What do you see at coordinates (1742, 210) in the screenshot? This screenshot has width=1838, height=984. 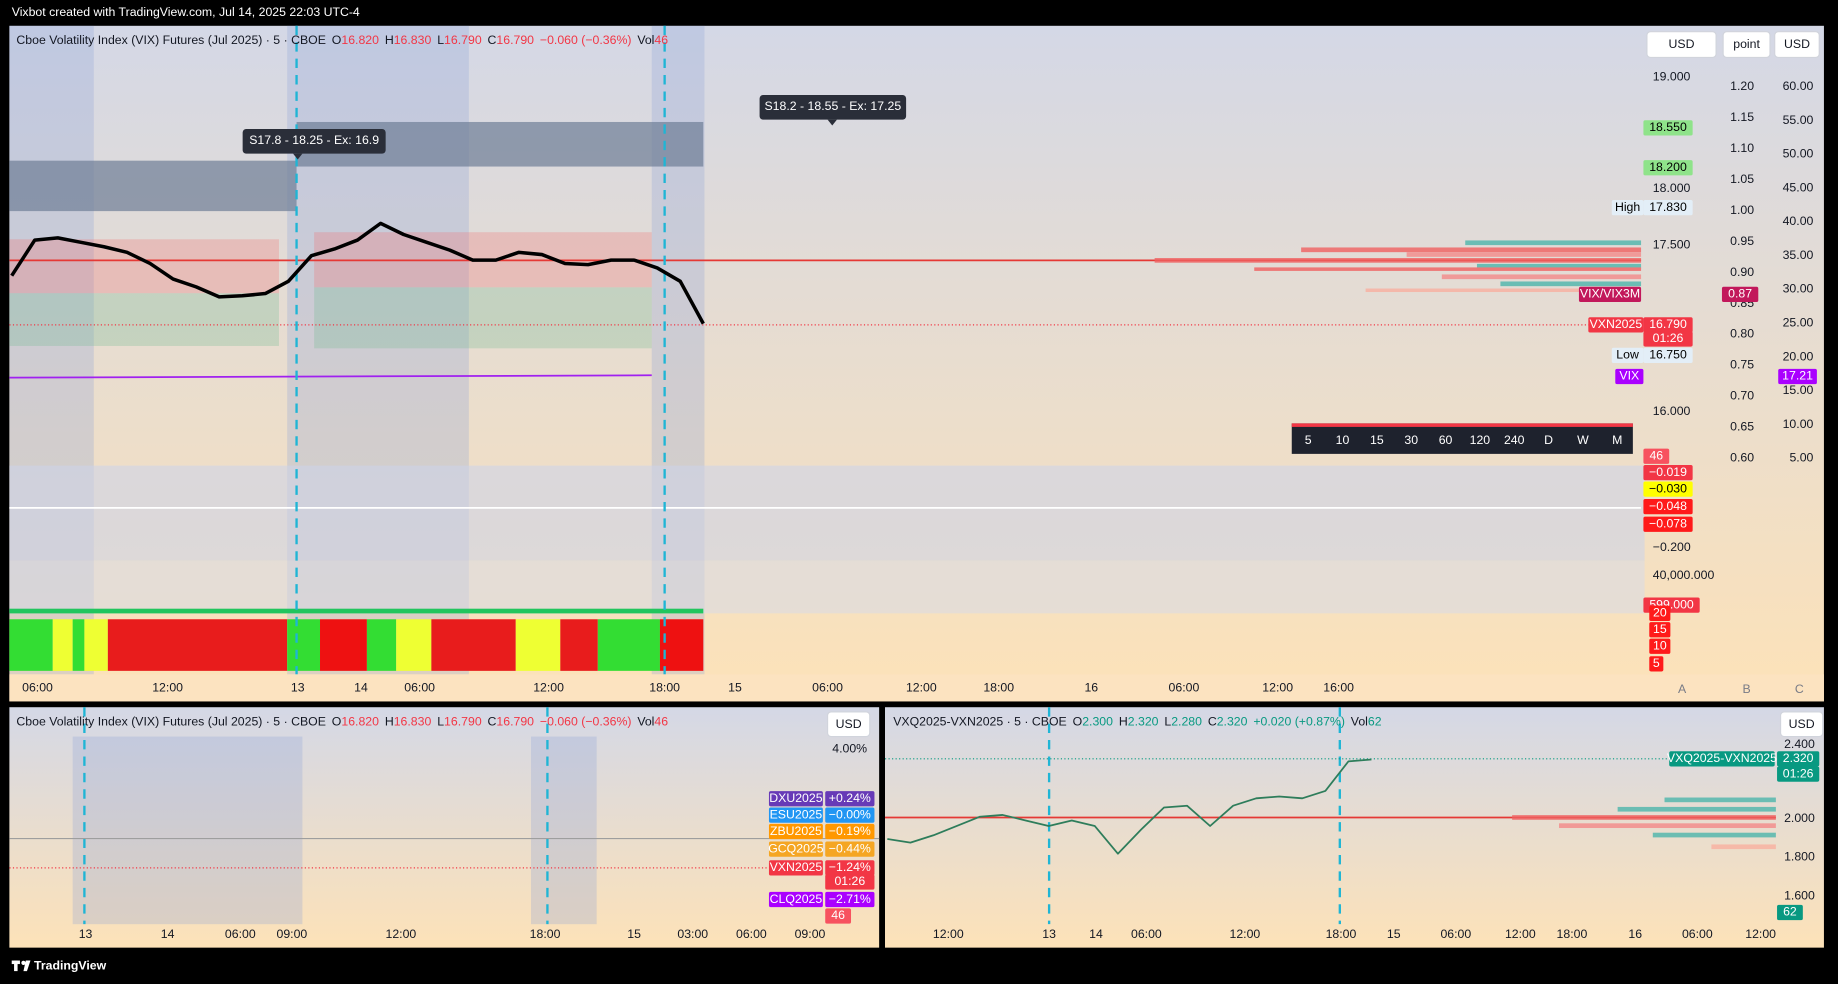 I see `ratio-axis-label: 1.00` at bounding box center [1742, 210].